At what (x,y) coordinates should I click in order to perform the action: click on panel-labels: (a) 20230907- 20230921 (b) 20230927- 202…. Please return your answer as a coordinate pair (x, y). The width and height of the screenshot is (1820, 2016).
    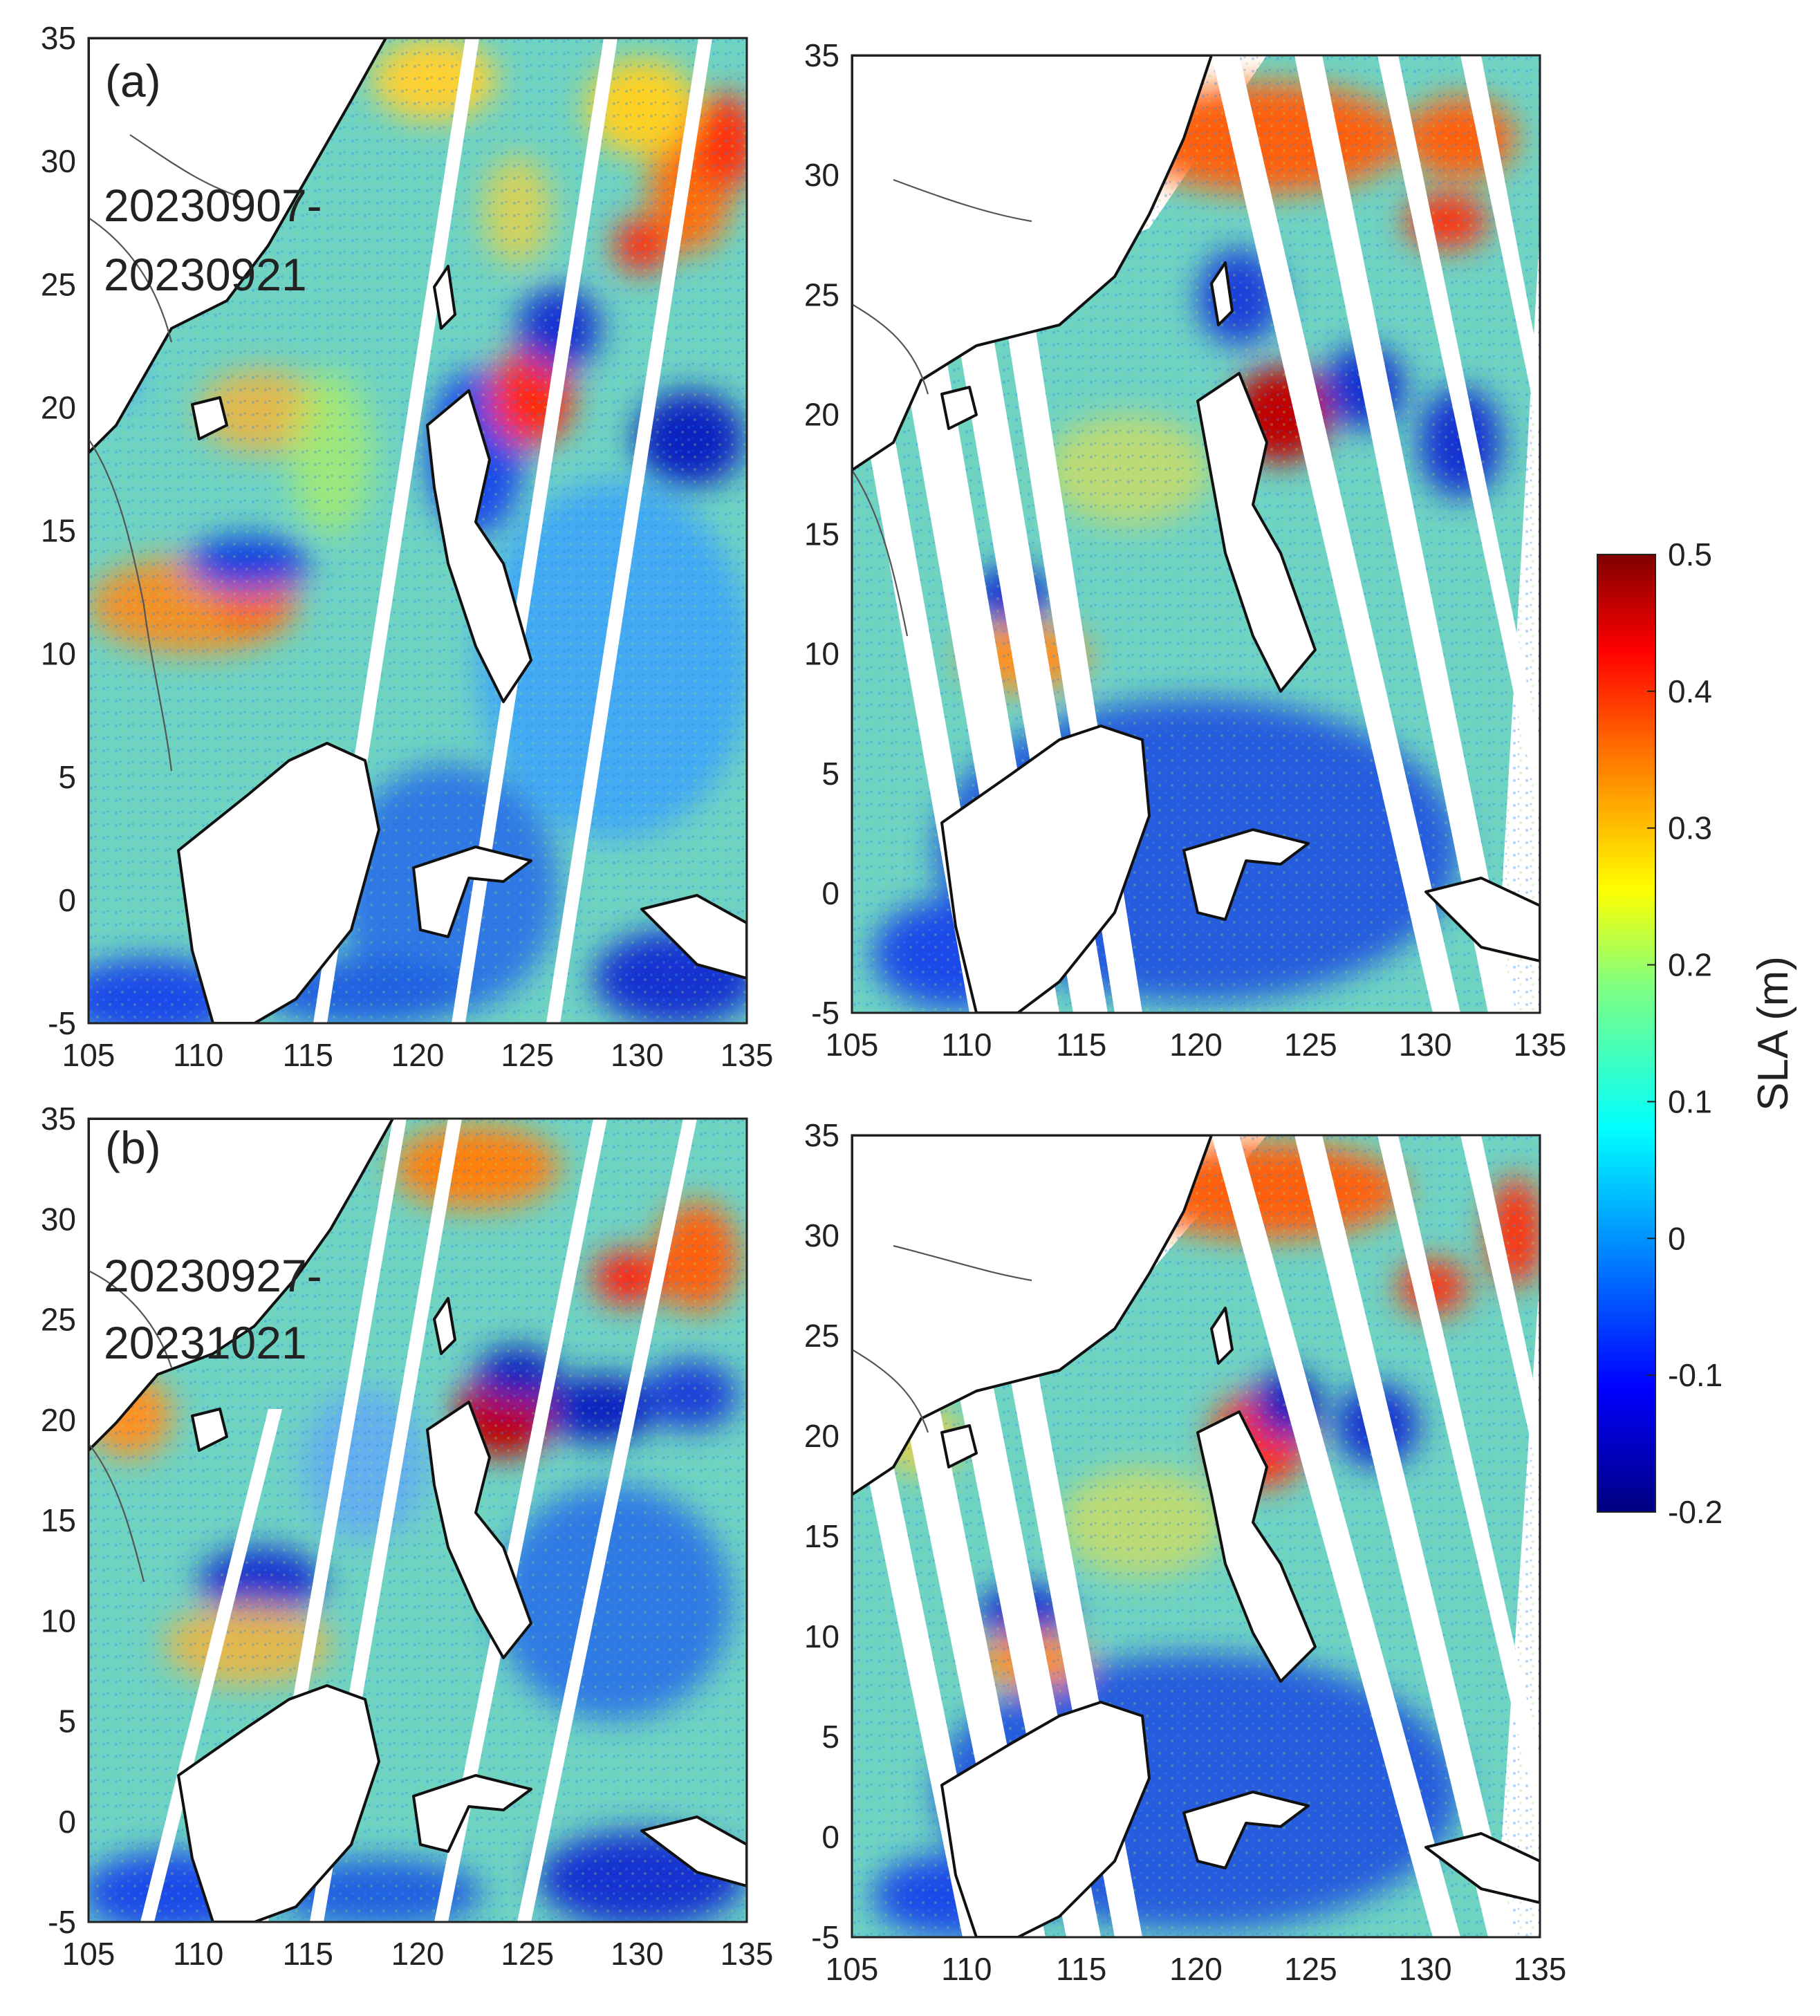
    Looking at the image, I should click on (213, 711).